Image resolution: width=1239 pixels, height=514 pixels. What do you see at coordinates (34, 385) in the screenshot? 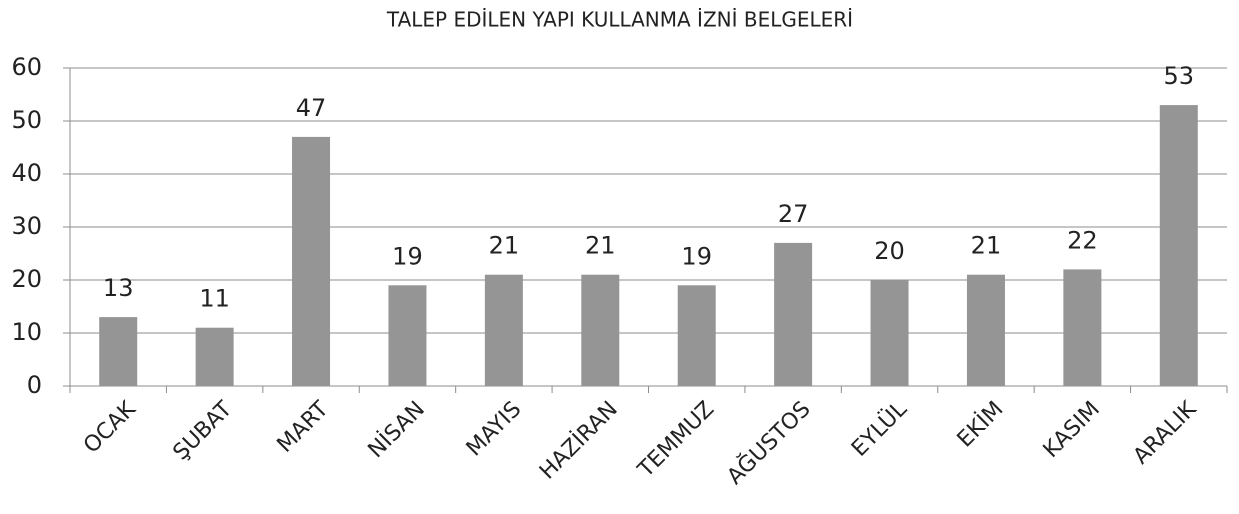
I see `y-tick-label: 0` at bounding box center [34, 385].